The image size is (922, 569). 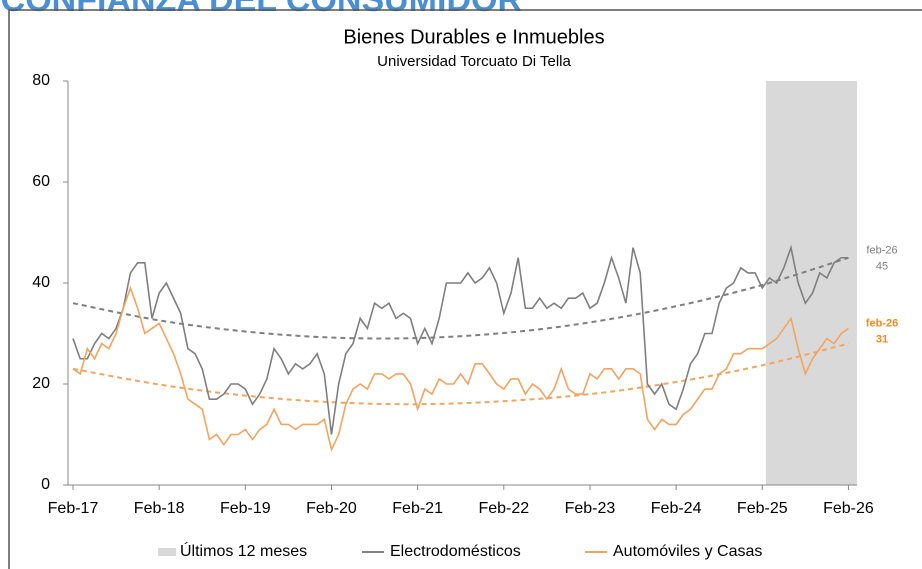 I want to click on legend-label: Automóviles y Casas, so click(x=687, y=551).